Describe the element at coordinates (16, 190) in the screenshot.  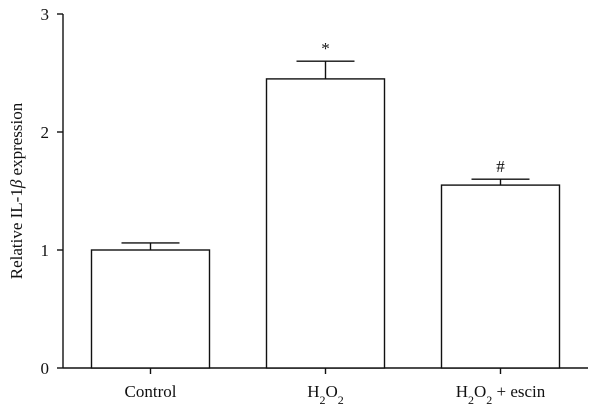
I see `y-axis-title: Relative IL-1β expression` at that location.